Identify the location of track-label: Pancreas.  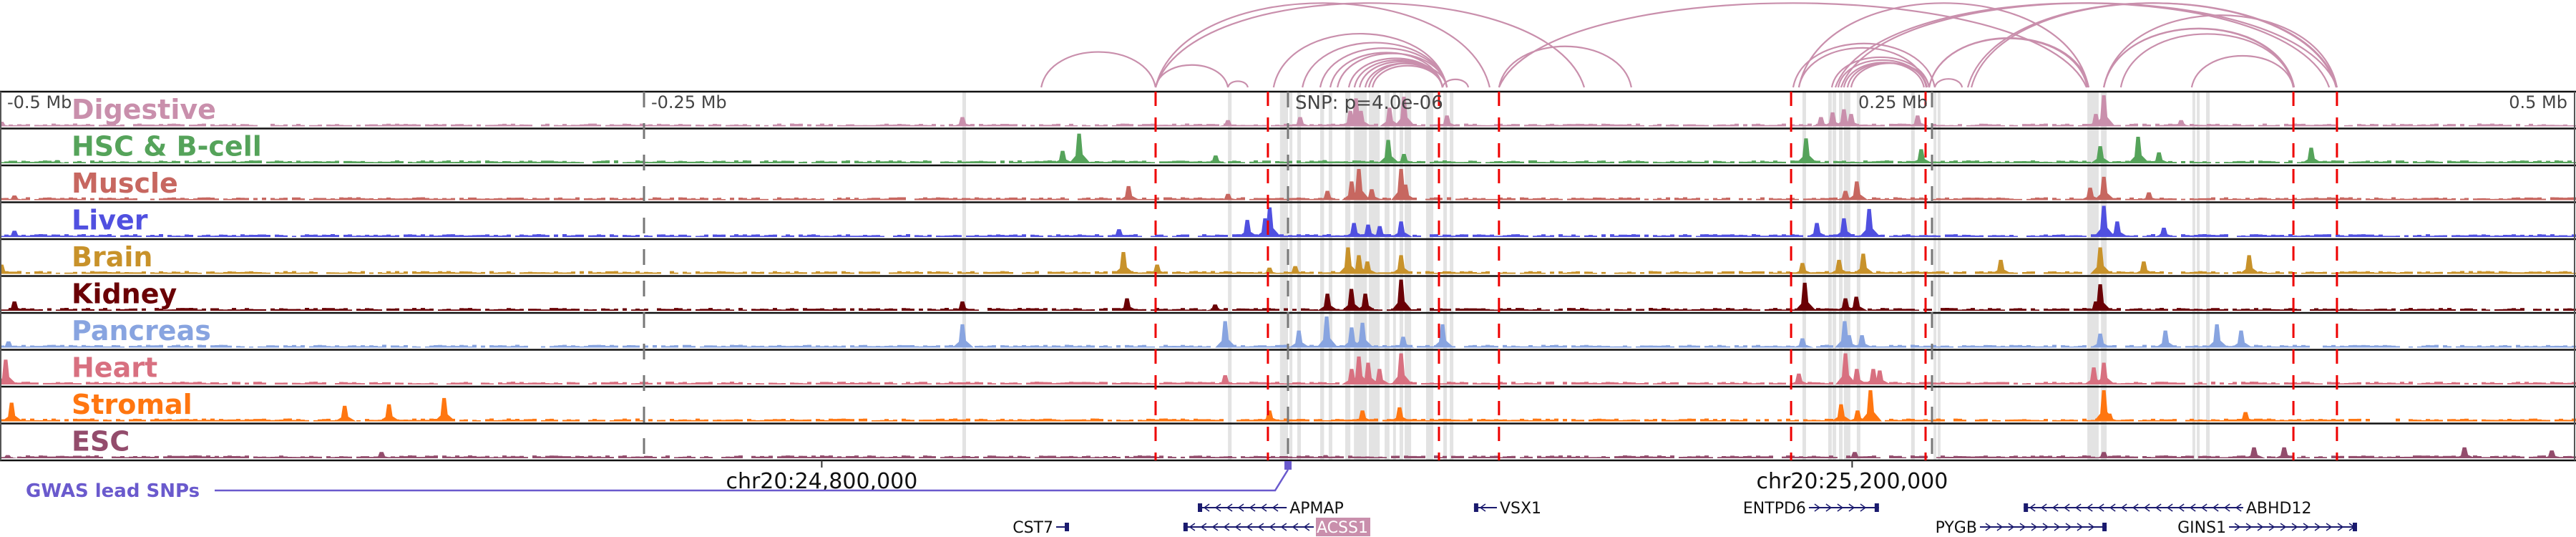
(141, 331).